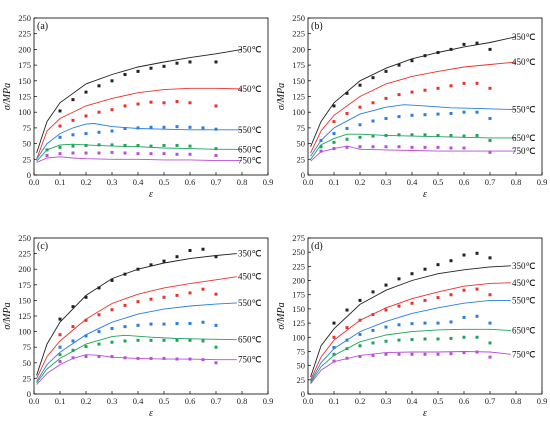 The height and width of the screenshot is (443, 550). Describe the element at coordinates (190, 182) in the screenshot. I see `x-tick-label: 0.6` at that location.